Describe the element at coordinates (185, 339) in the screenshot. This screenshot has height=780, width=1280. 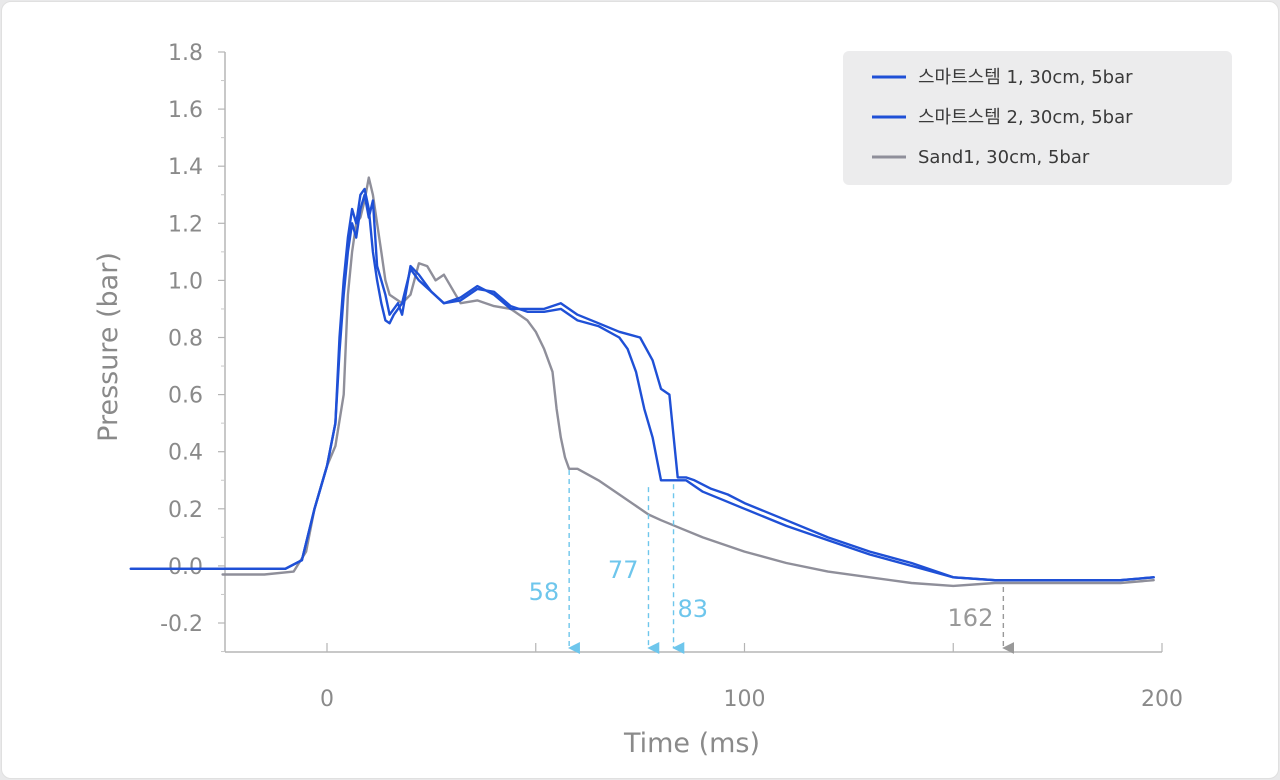
I see `y-tick-label: 0.8` at that location.